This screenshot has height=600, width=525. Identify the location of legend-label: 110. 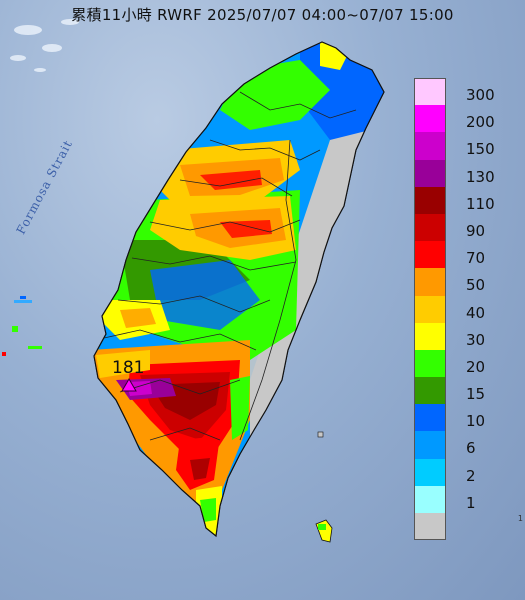
(480, 203).